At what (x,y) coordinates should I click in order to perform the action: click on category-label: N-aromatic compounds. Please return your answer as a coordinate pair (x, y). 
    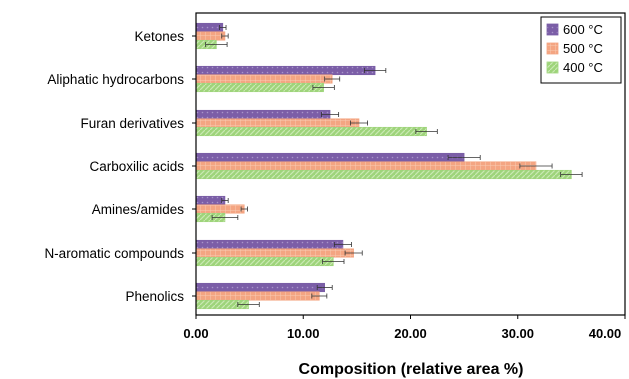
    Looking at the image, I should click on (114, 253).